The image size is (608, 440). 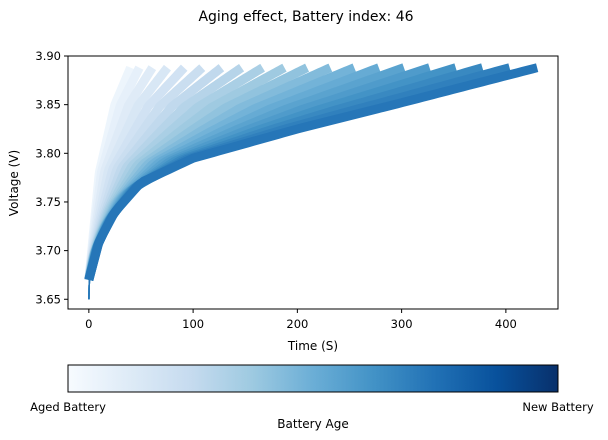 I want to click on y-tick-label: 3.85, so click(x=48, y=105).